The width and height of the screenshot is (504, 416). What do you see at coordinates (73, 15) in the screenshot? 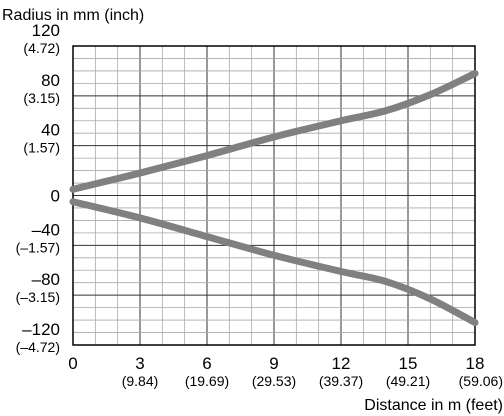
I see `y-axis-title: Radius in mm (inch)` at bounding box center [73, 15].